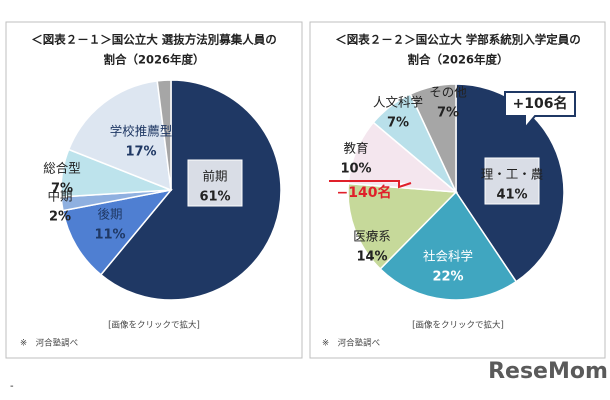  I want to click on slice-label: 中期, so click(59, 196).